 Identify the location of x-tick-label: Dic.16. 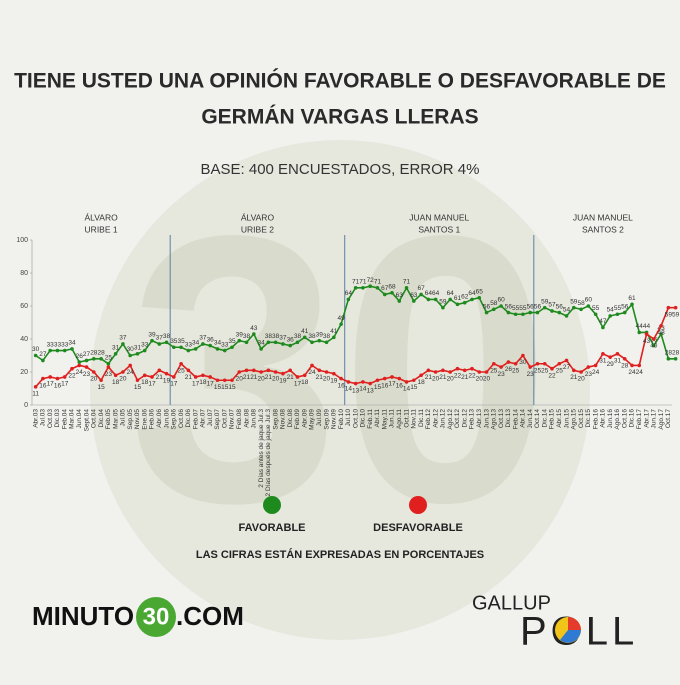
(632, 418).